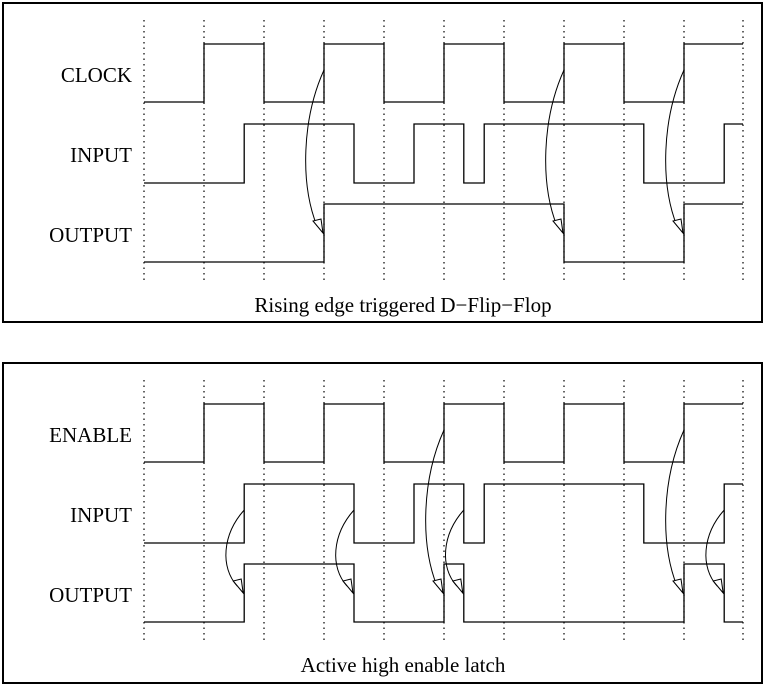 The height and width of the screenshot is (686, 766). I want to click on waveform-clock, so click(443, 73).